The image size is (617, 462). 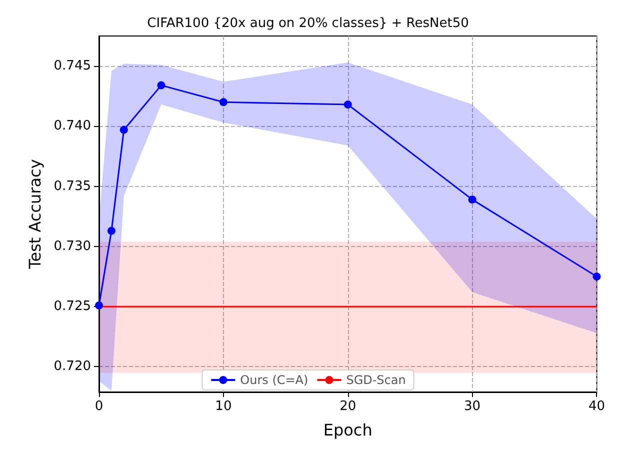 What do you see at coordinates (376, 380) in the screenshot?
I see `legend-label: SGD-Scan` at bounding box center [376, 380].